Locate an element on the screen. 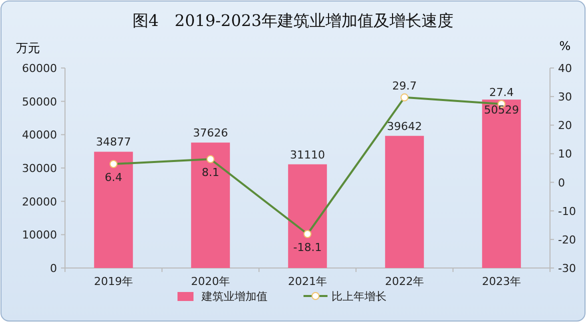 Image resolution: width=586 pixels, height=322 pixels. y2-tick-label: 0 is located at coordinates (561, 183).